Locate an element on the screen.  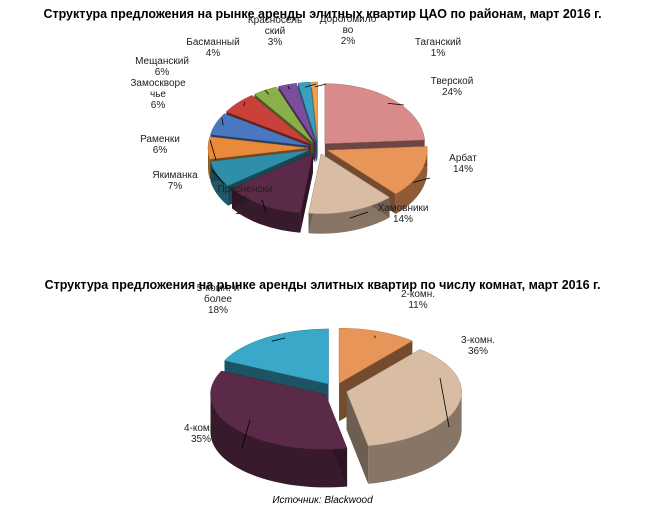
slice-name-label: Басманный is located at coordinates (212, 42).